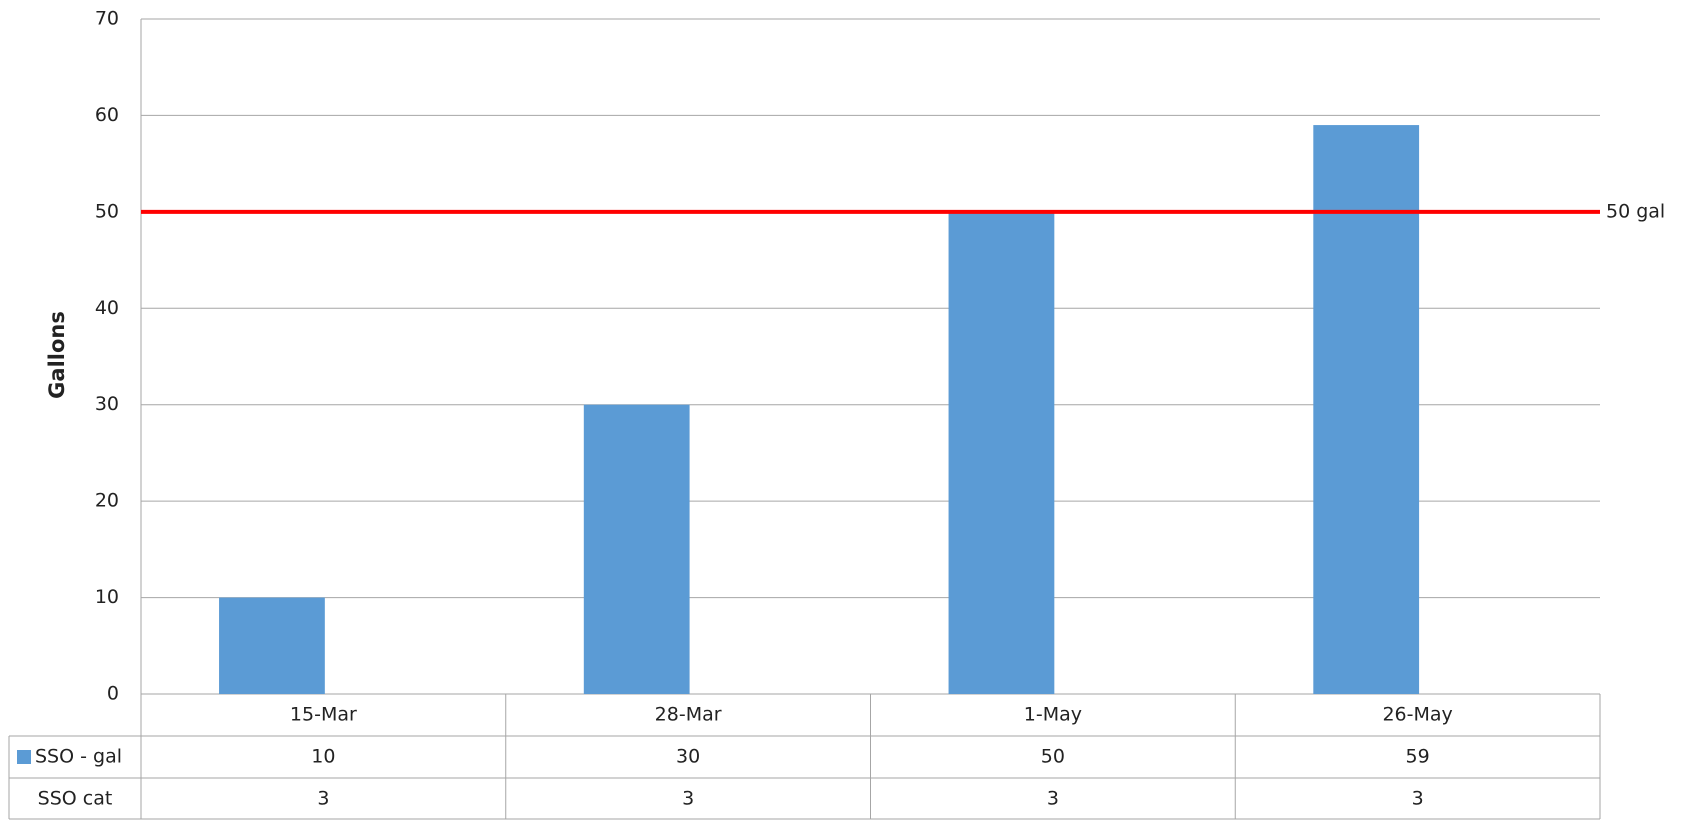 The image size is (1691, 820). Describe the element at coordinates (323, 715) in the screenshot. I see `x-tick-label: 15-Mar` at that location.